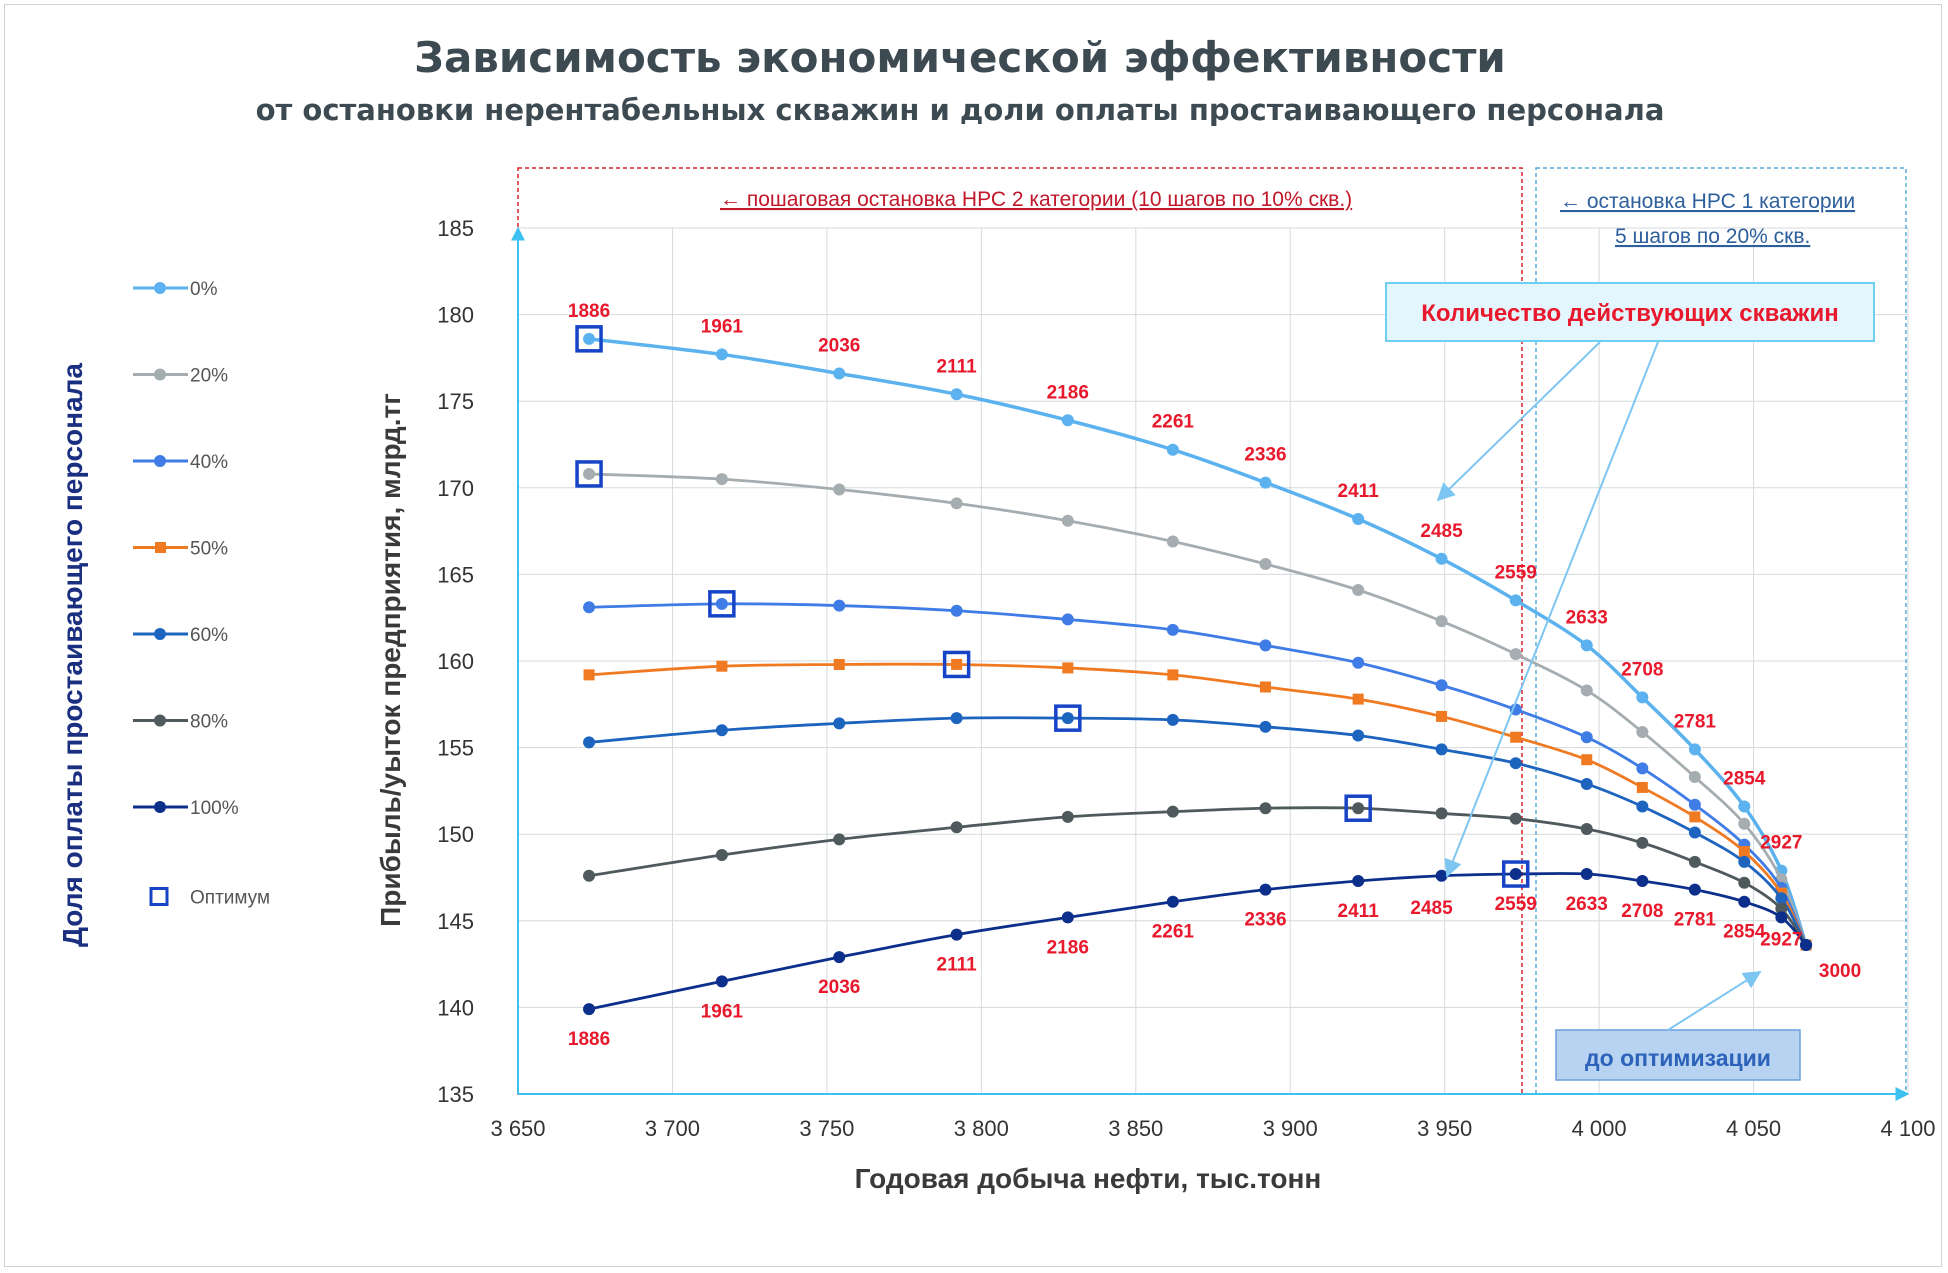  I want to click on chart-title: Зависимость экономической эффективности, so click(960, 57).